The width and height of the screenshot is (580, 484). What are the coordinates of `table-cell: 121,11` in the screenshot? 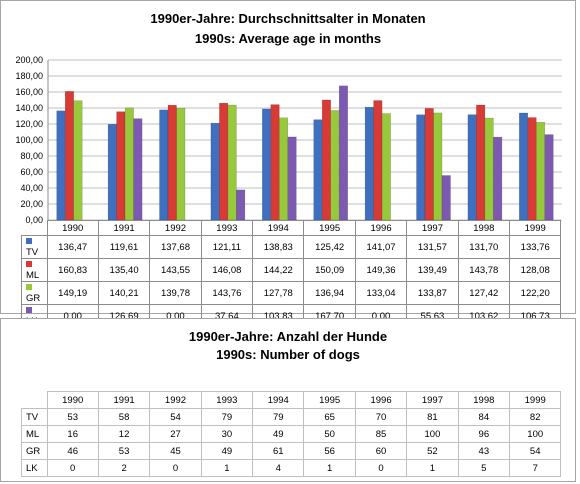 It's located at (227, 247).